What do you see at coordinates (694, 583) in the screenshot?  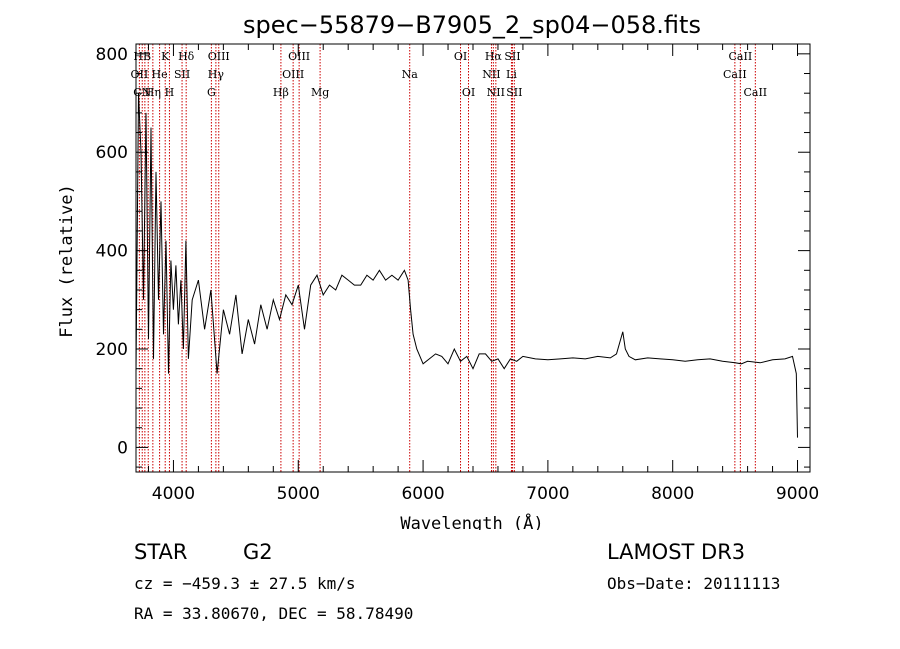 I see `obs-date: Obs−Date: 20111113` at bounding box center [694, 583].